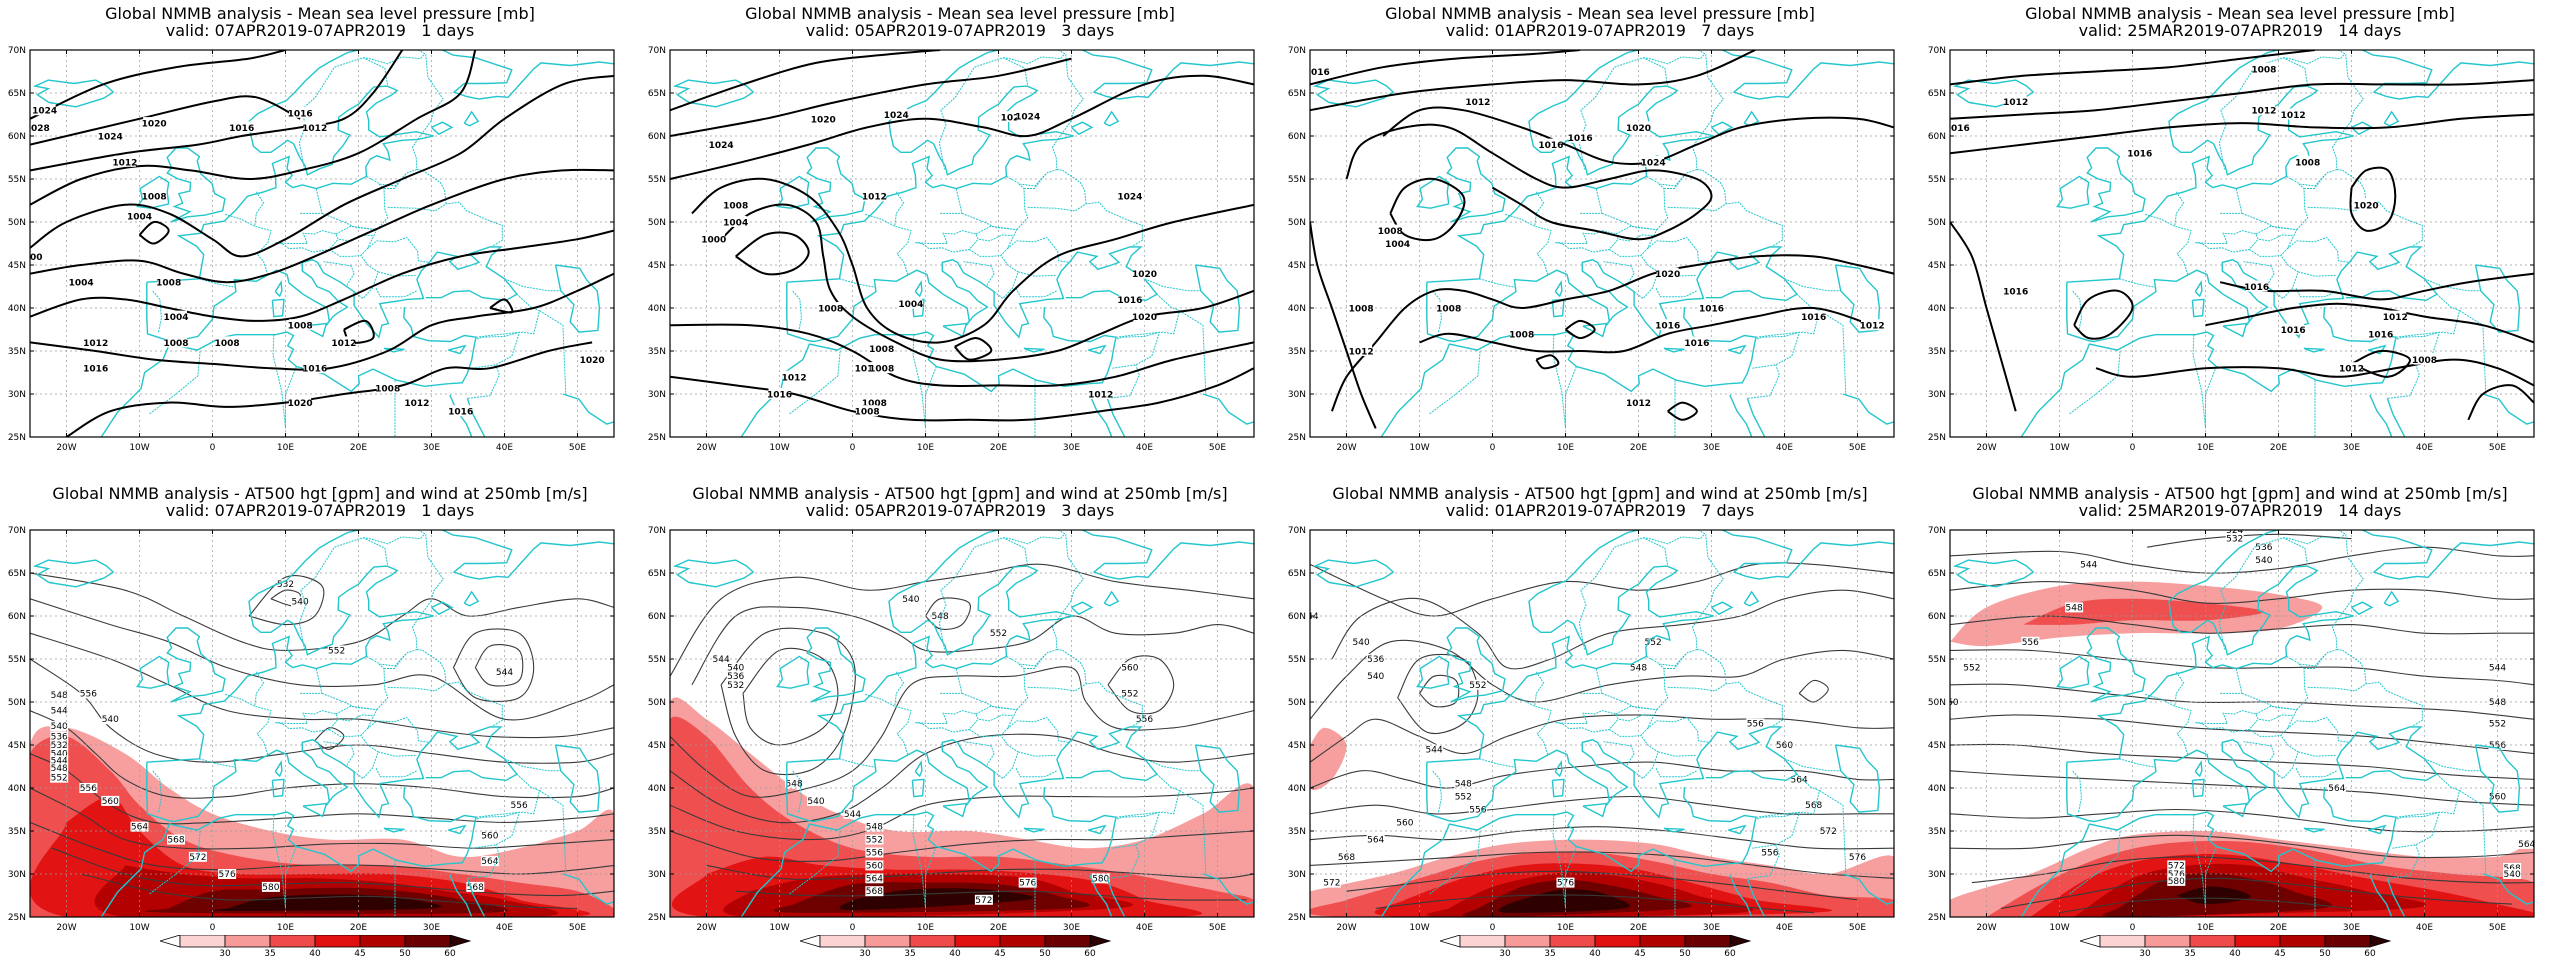  I want to click on isobar-label: 1024, so click(110, 138).